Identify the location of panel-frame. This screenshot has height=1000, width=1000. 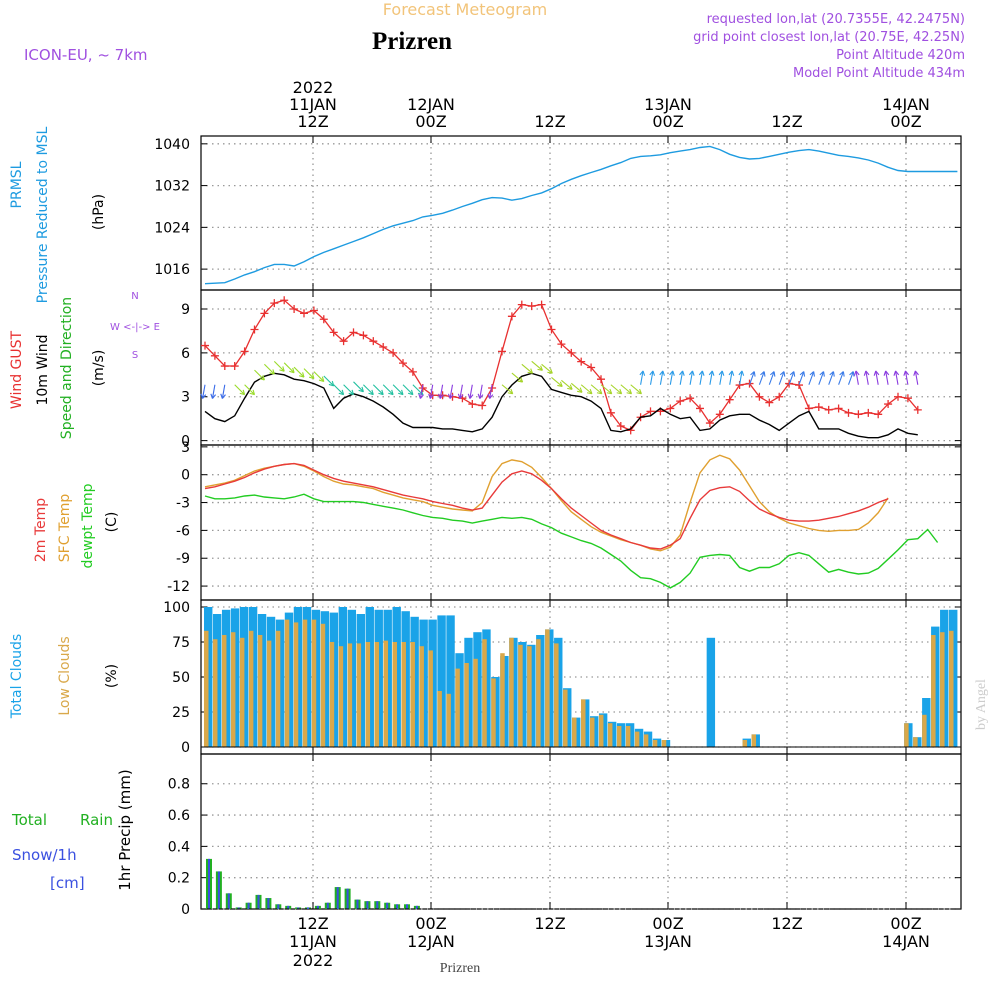
(581, 522).